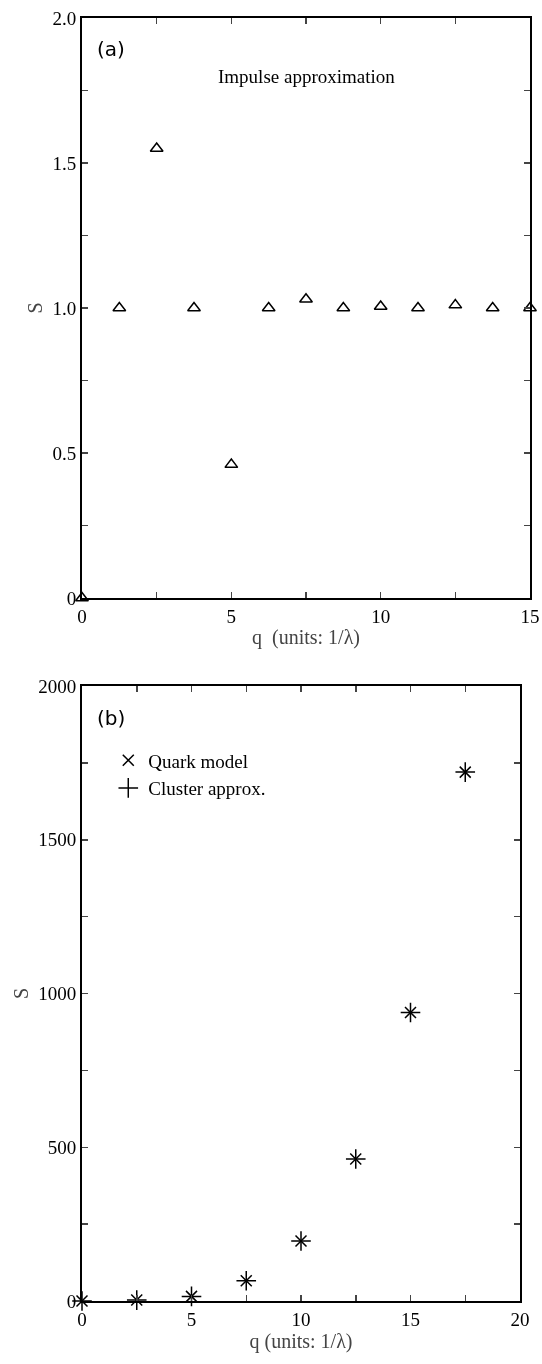 This screenshot has width=542, height=1364. What do you see at coordinates (57, 994) in the screenshot?
I see `y-tick-label: 1000` at bounding box center [57, 994].